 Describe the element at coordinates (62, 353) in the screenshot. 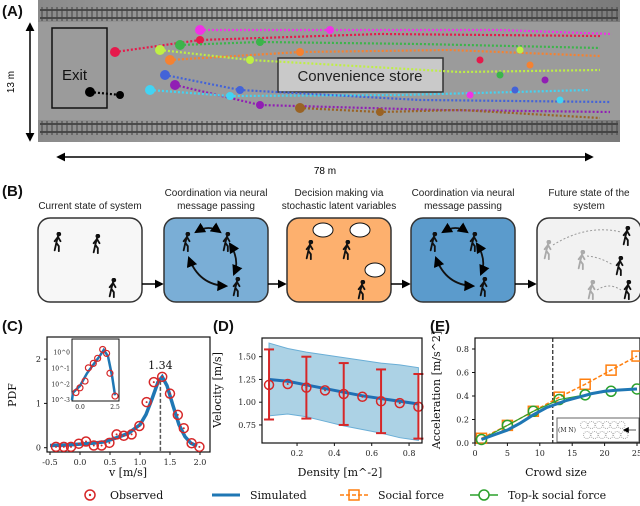

I see `inset-y-tick-label: 10^0` at that location.